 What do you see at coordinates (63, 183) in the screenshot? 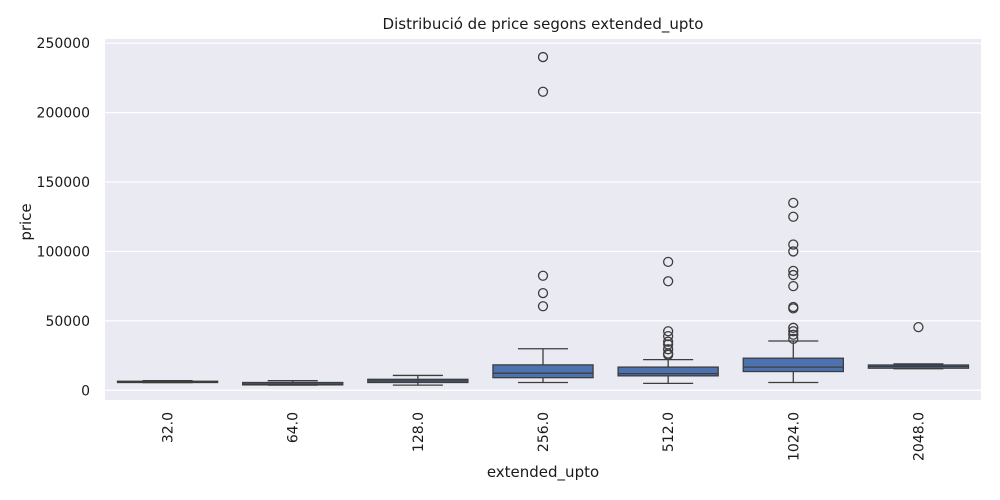
I see `y-tick-label: 150000` at bounding box center [63, 183].